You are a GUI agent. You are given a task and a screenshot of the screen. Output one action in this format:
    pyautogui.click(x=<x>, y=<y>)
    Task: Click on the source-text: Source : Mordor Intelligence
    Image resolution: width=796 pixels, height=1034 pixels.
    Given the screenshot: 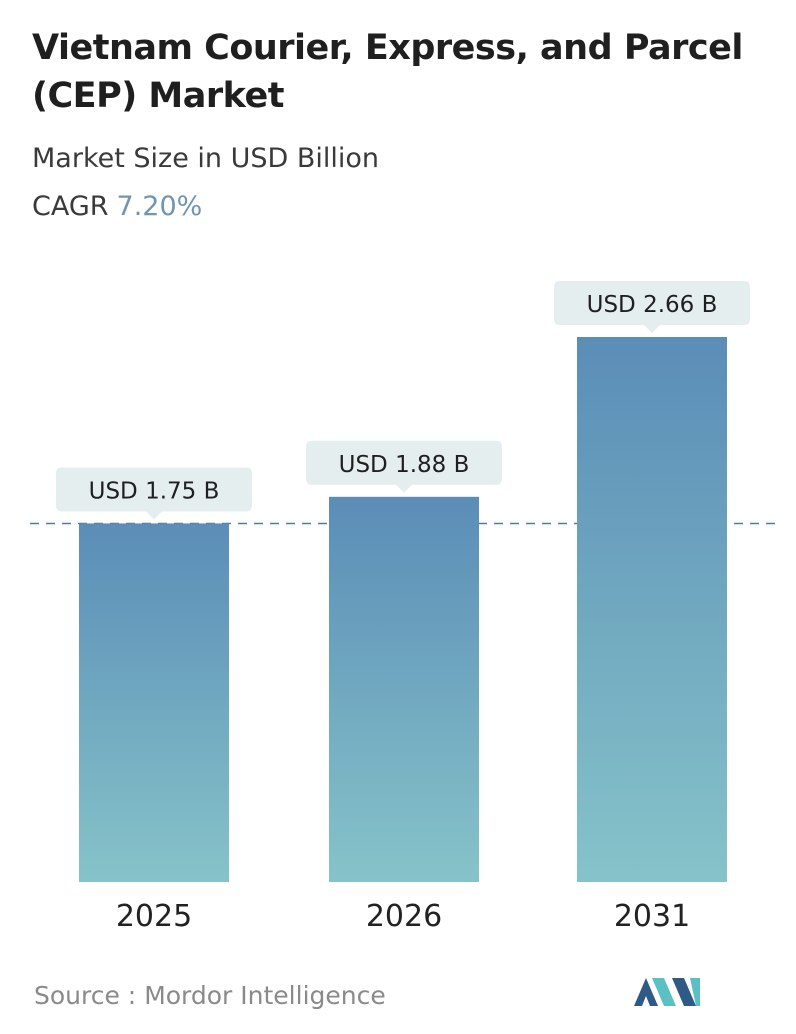 What is the action you would take?
    pyautogui.click(x=210, y=996)
    